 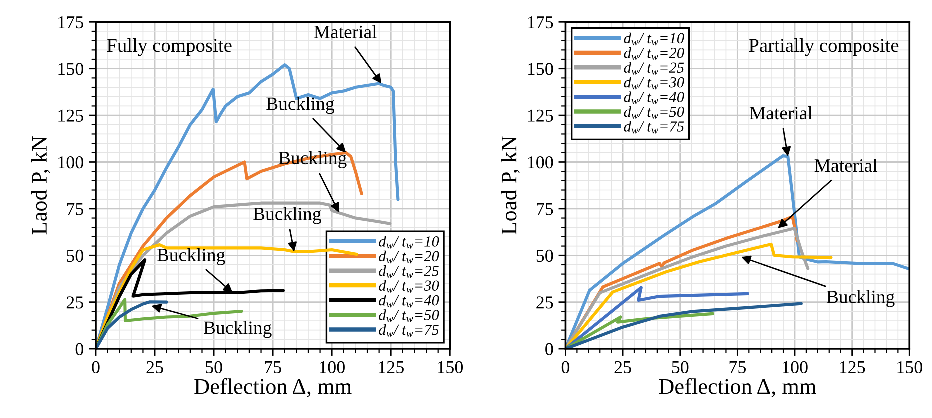 I want to click on y-axis-title: Load P, kN, so click(x=510, y=185).